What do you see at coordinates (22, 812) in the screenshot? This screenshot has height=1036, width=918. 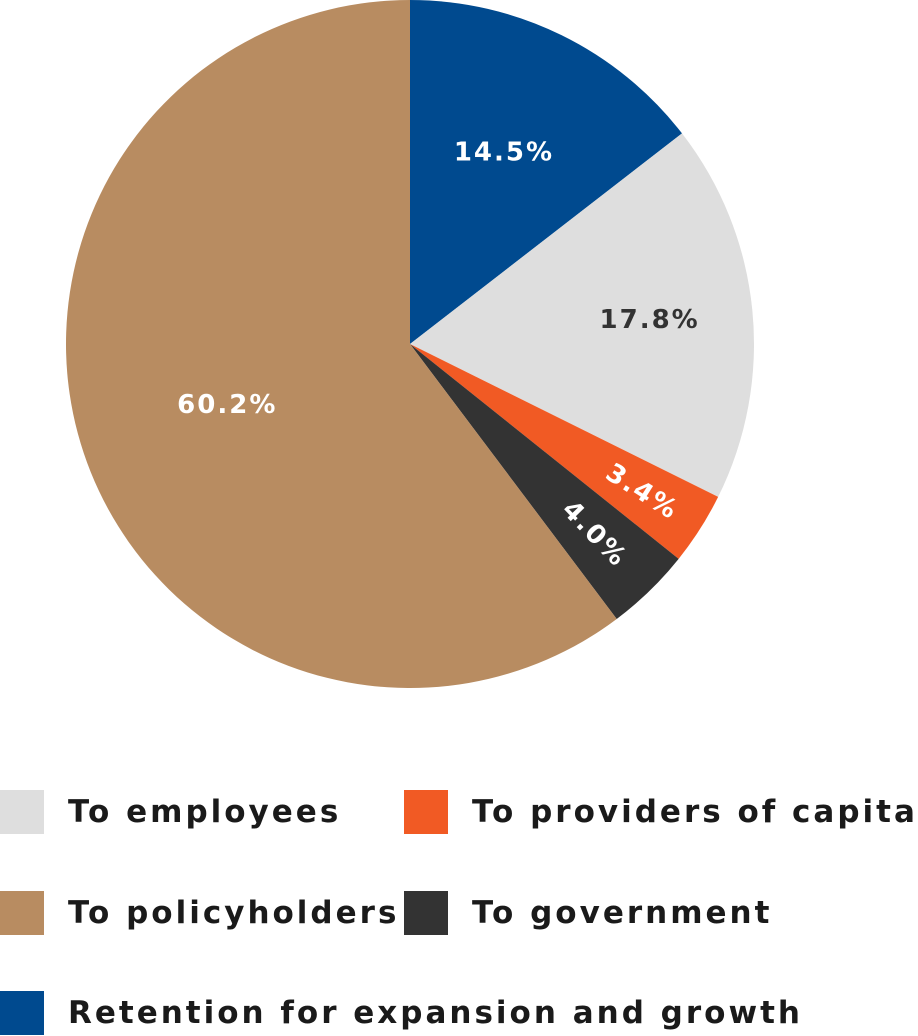 I see `legend-swatch-employees` at bounding box center [22, 812].